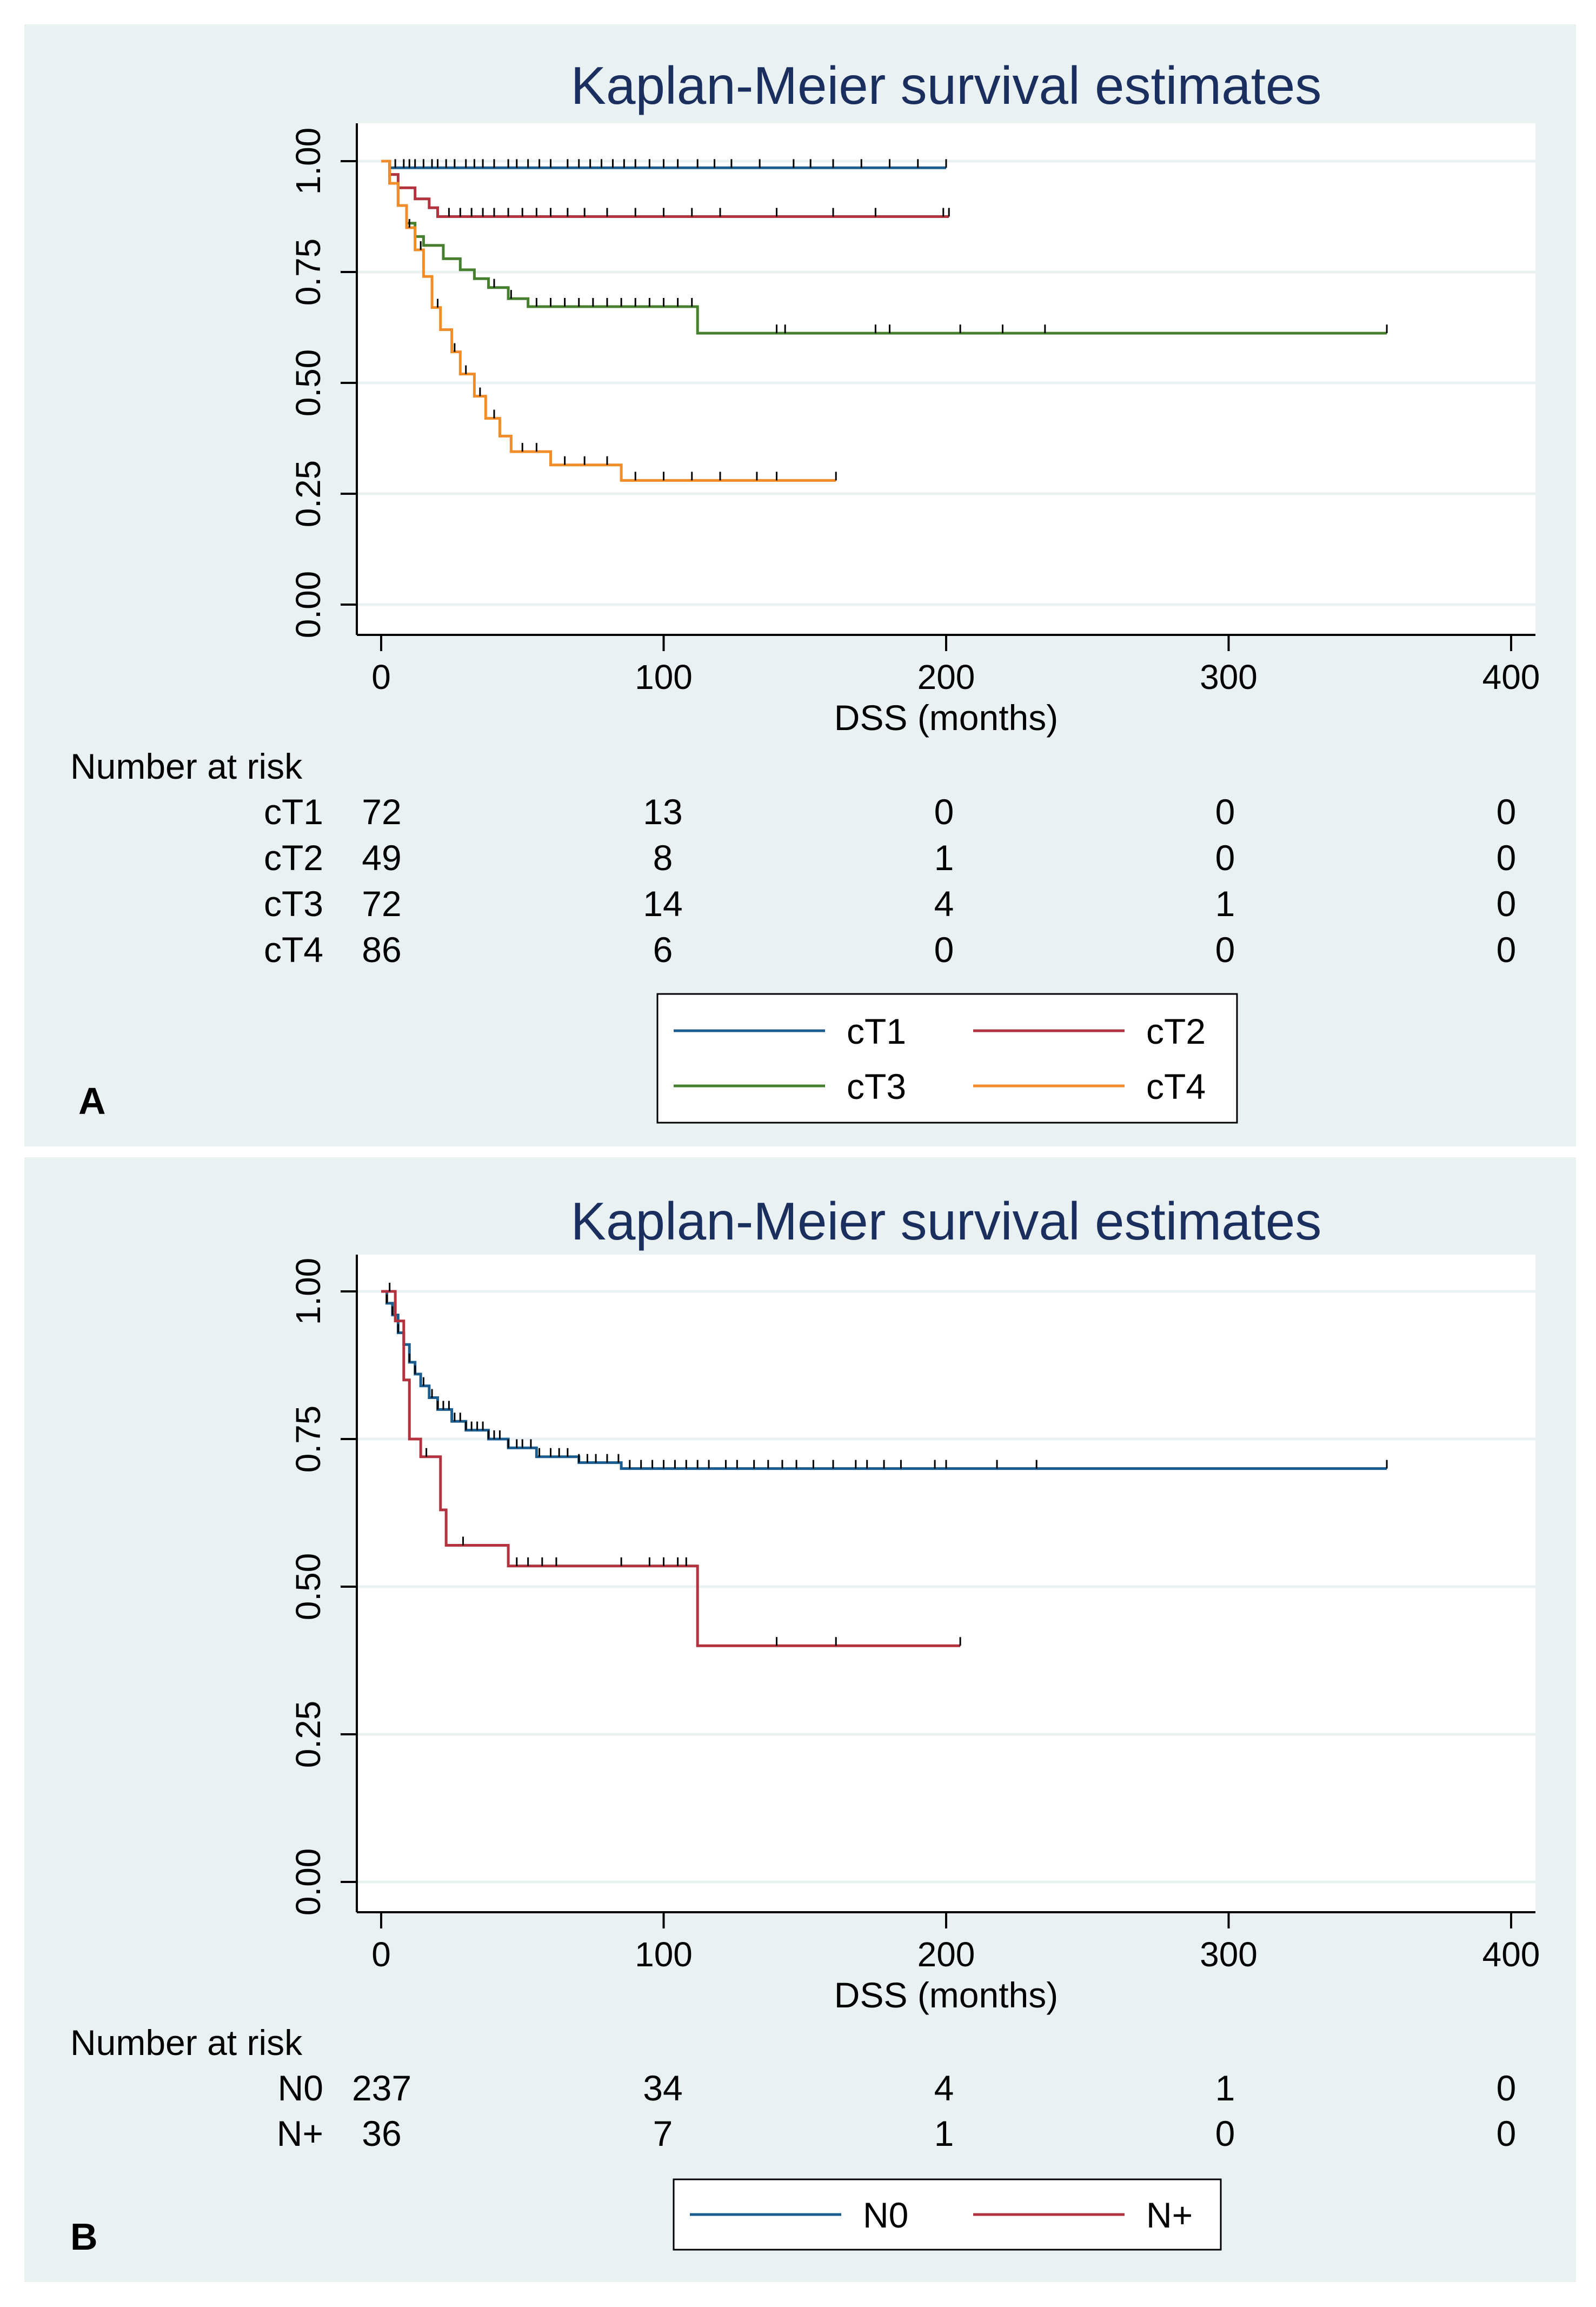 This screenshot has width=1596, height=2307. I want to click on survival-curve-nplus, so click(671, 1468).